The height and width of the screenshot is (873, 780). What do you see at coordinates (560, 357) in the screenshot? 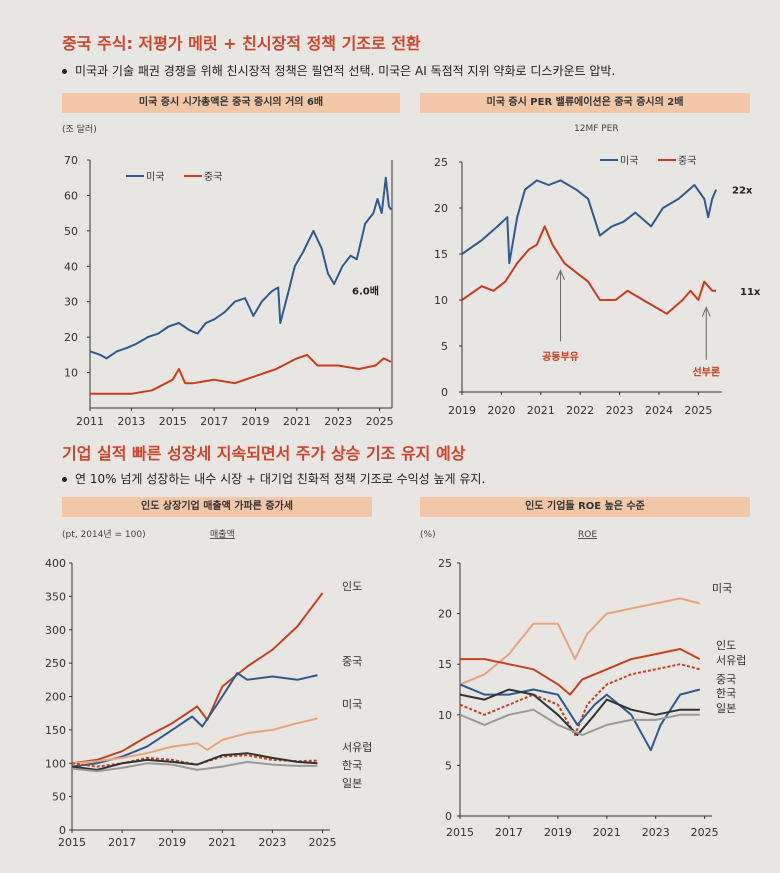
I see `annotation-common-prosperity: 공동부유` at bounding box center [560, 357].